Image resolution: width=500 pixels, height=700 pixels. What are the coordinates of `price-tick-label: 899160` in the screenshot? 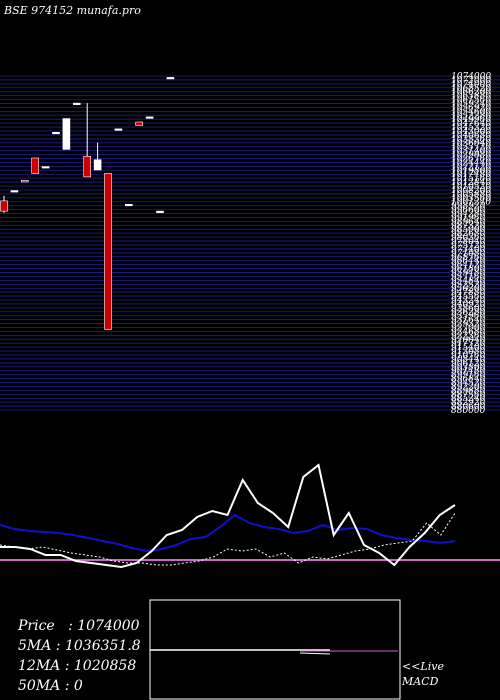 It's located at (468, 376).